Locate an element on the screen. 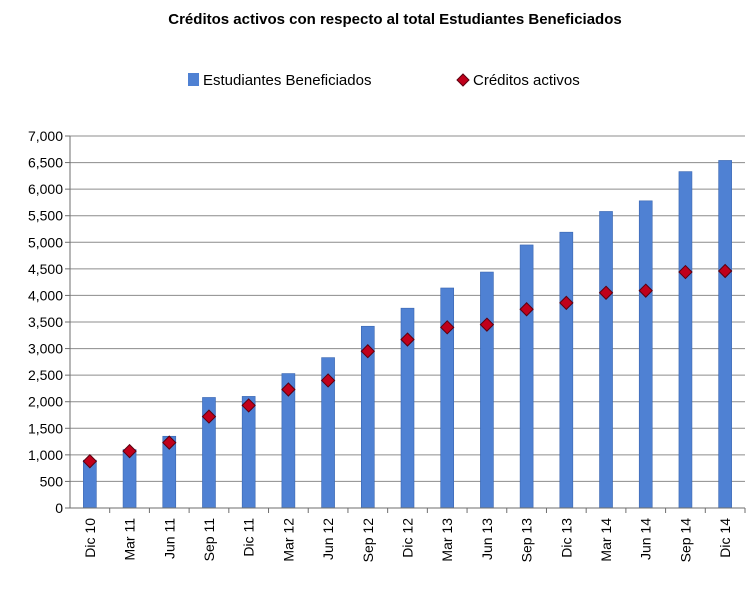 The image size is (748, 591). x-tick-label: Dic 13 is located at coordinates (566, 538).